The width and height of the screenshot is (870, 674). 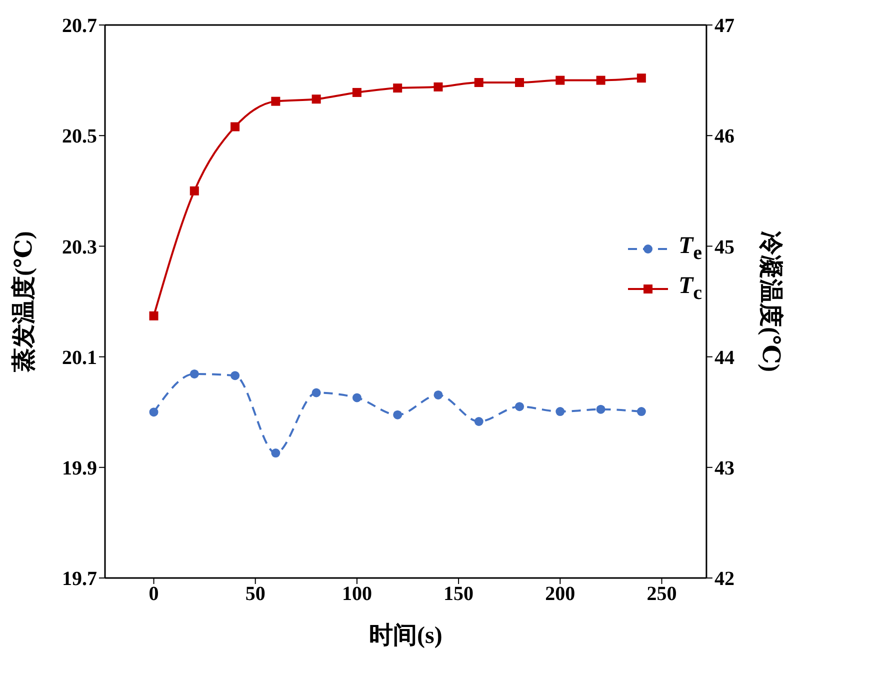 I want to click on x-tick-label: 250, so click(x=661, y=594).